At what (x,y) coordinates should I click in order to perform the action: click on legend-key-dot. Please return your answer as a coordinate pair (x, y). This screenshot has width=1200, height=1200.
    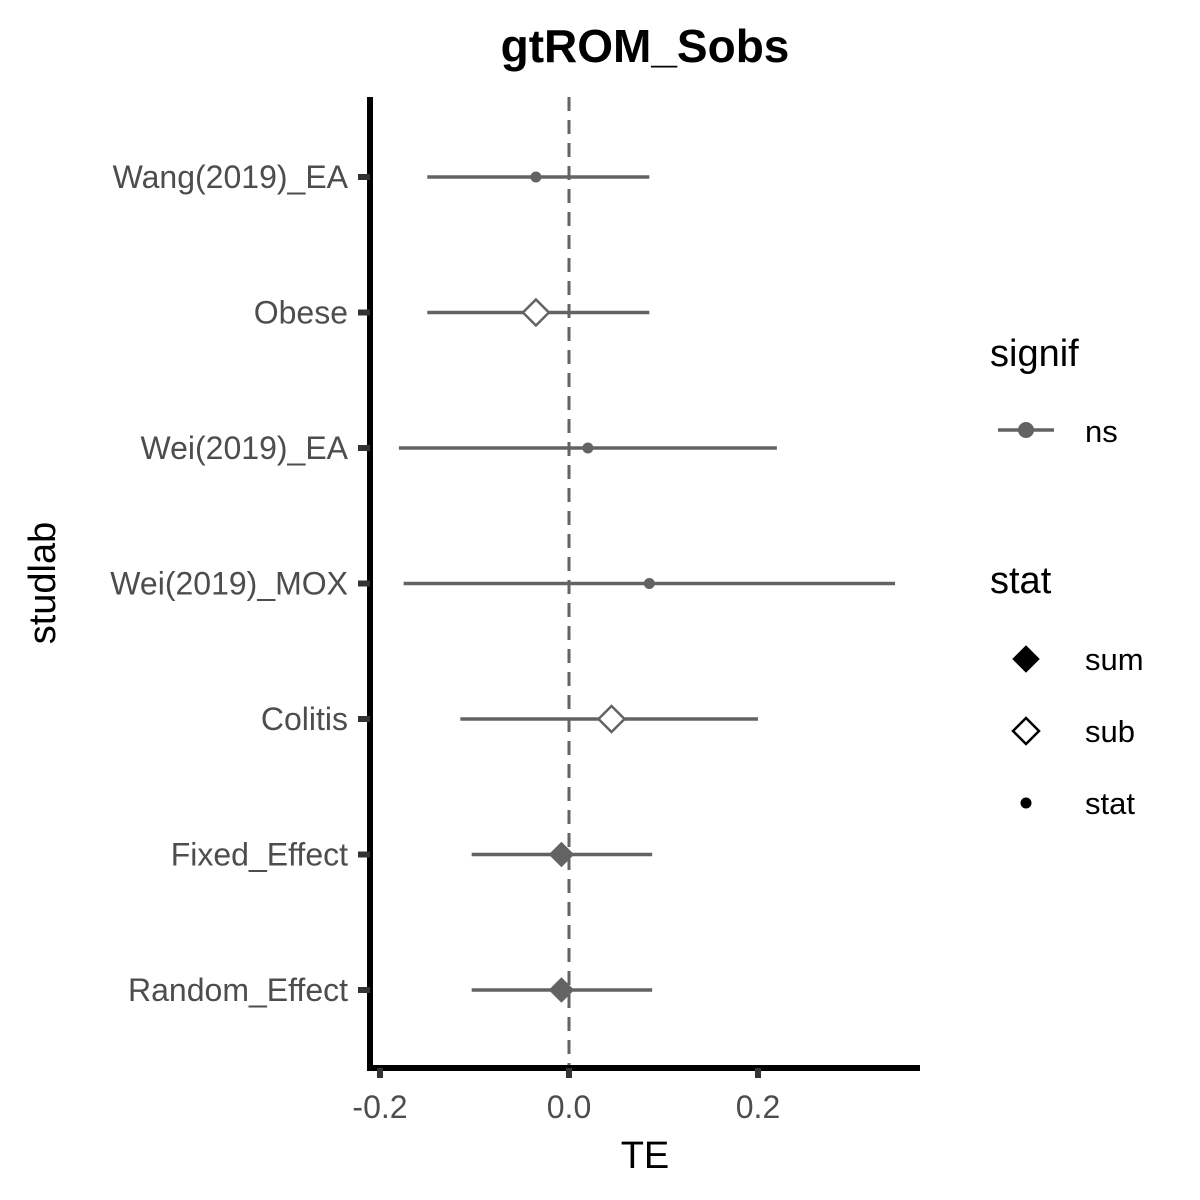
    Looking at the image, I should click on (1026, 803).